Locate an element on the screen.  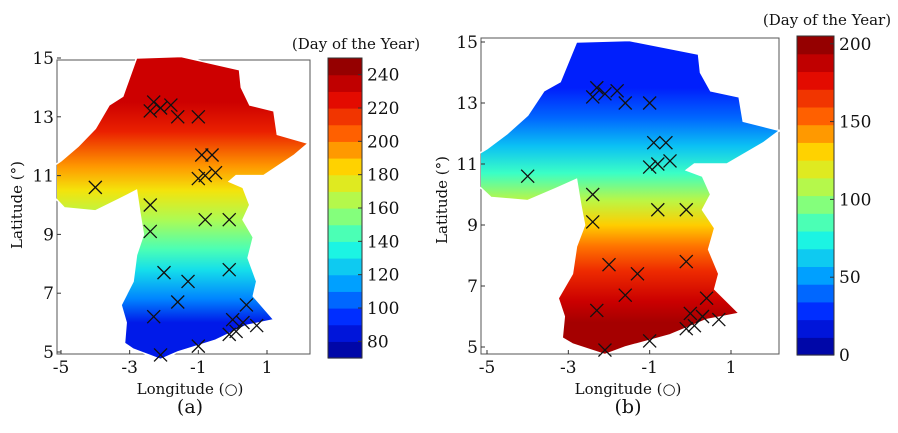
colorbar-tick-label: 140 is located at coordinates (383, 242).